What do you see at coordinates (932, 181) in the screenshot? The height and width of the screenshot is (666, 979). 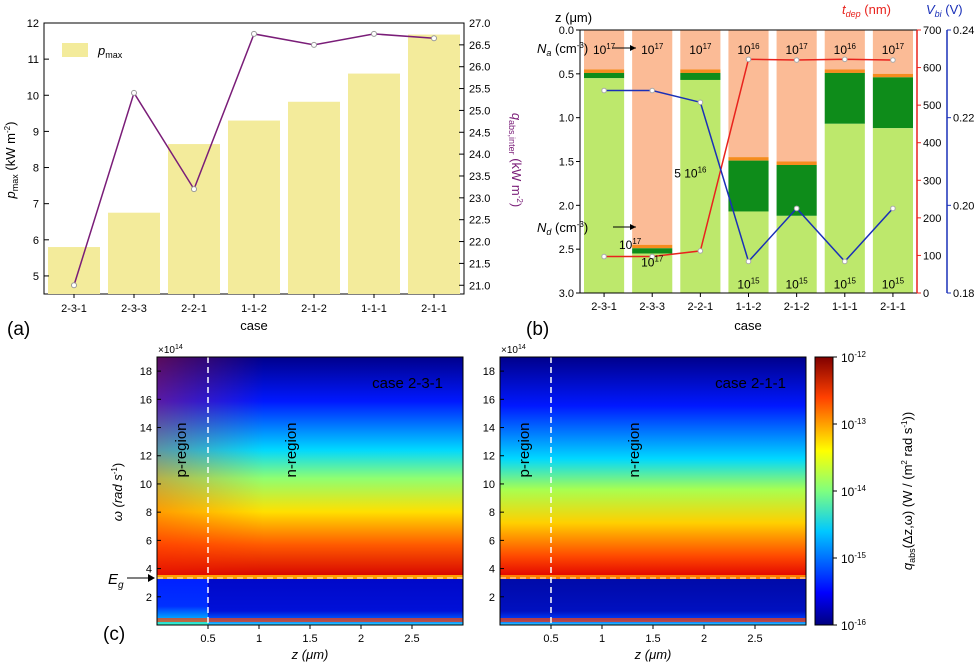 I see `tdep-tick-label: 300` at bounding box center [932, 181].